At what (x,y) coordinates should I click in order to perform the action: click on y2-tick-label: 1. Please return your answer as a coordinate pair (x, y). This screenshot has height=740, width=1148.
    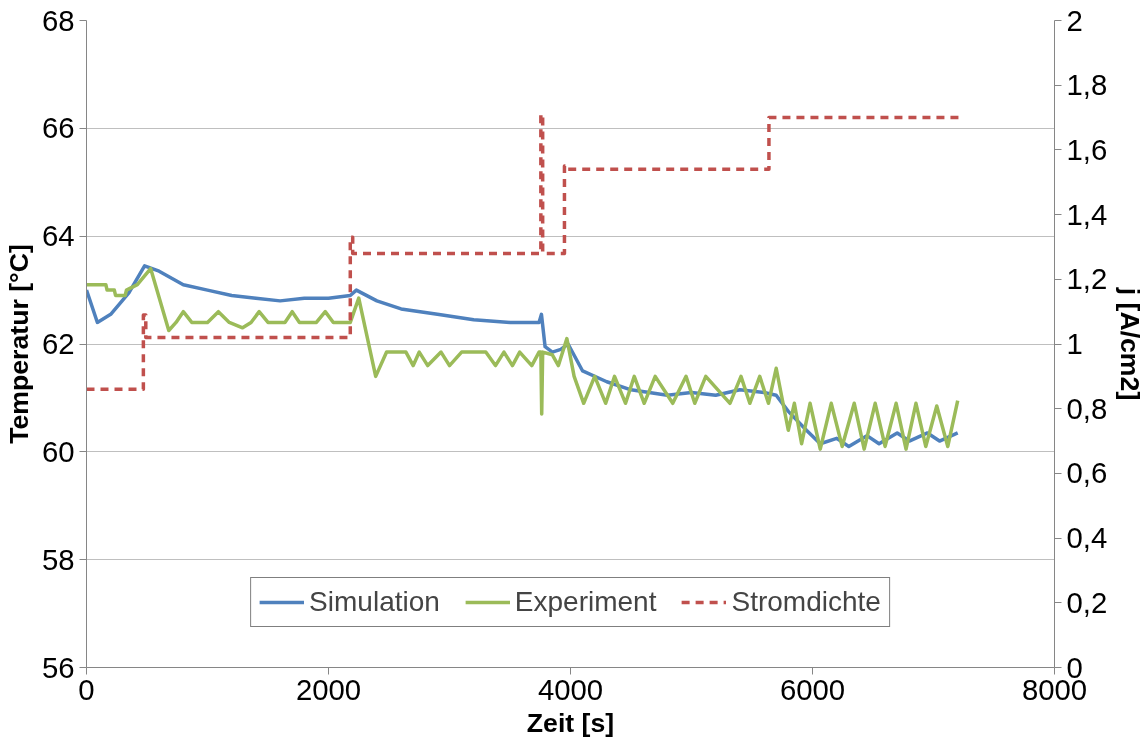
    Looking at the image, I should click on (1074, 343).